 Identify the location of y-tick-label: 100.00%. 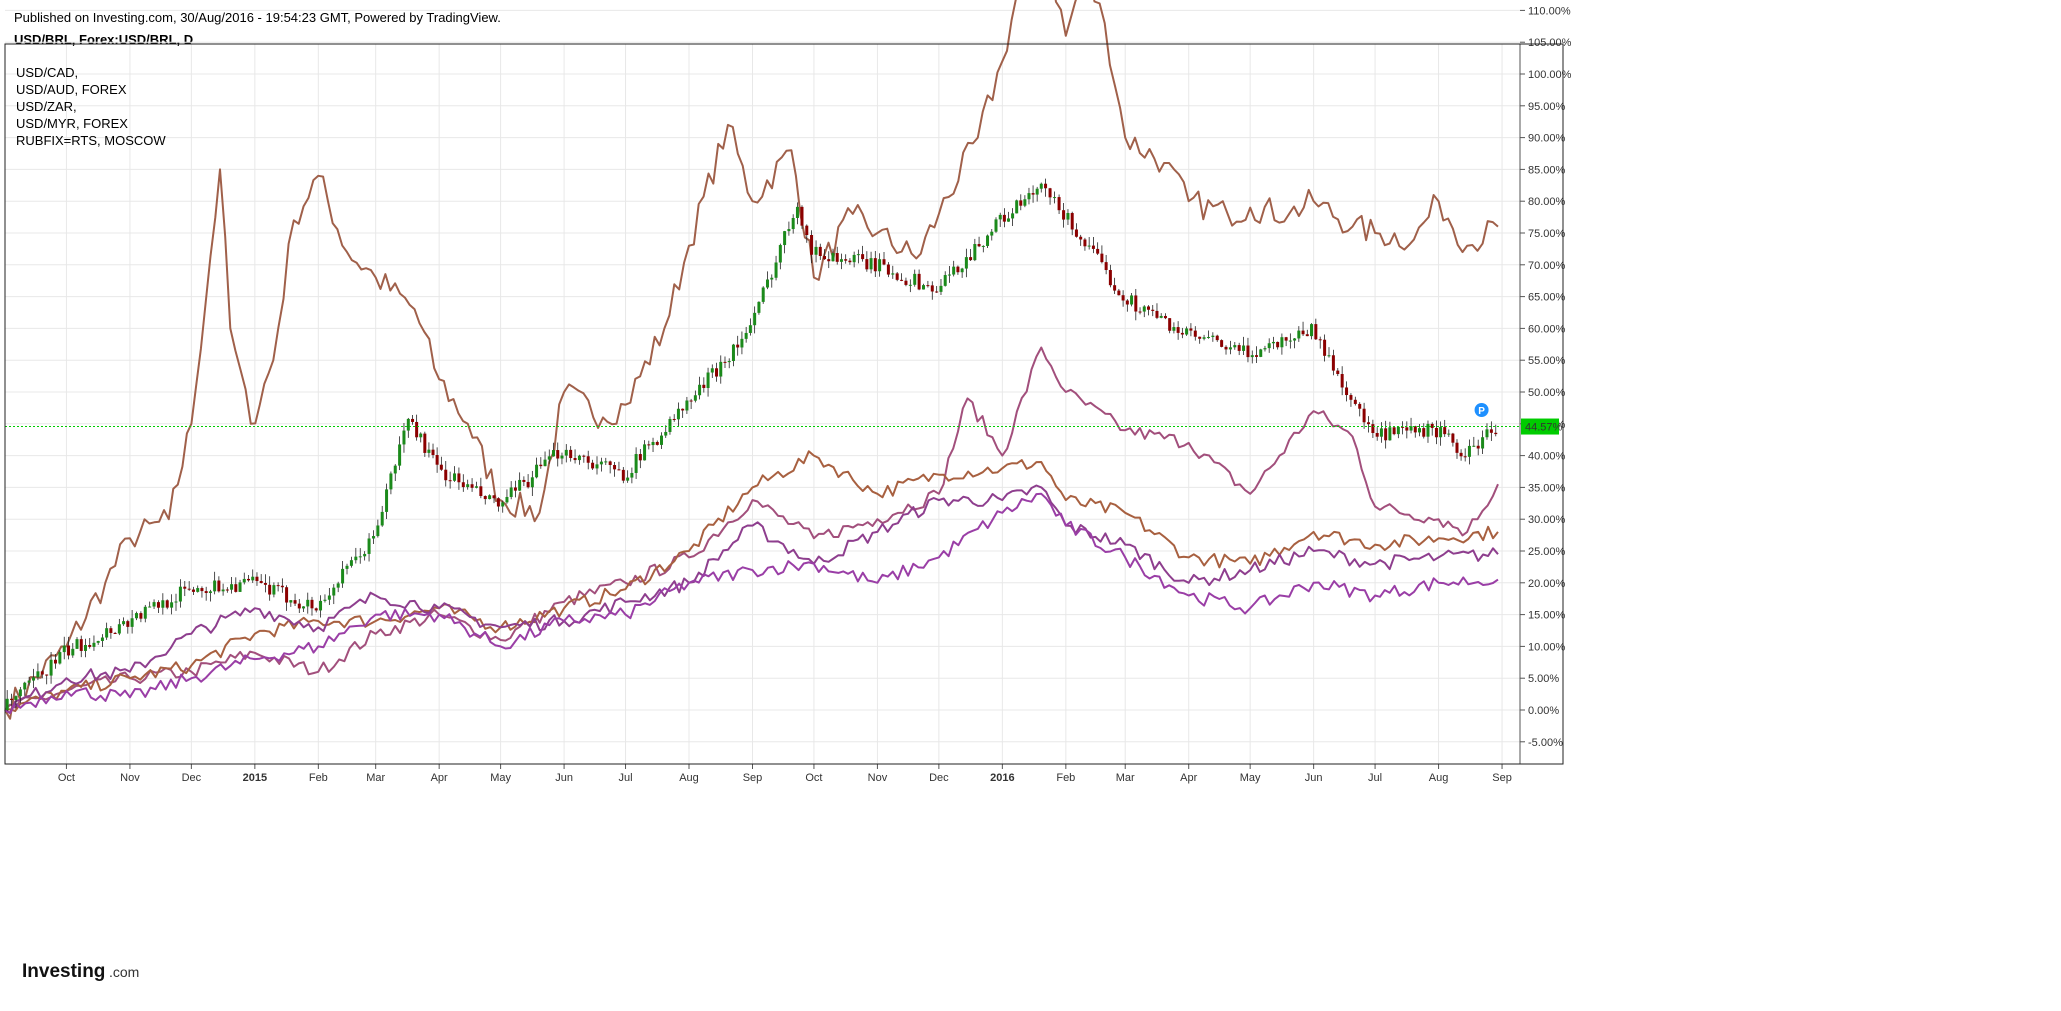
(1550, 75).